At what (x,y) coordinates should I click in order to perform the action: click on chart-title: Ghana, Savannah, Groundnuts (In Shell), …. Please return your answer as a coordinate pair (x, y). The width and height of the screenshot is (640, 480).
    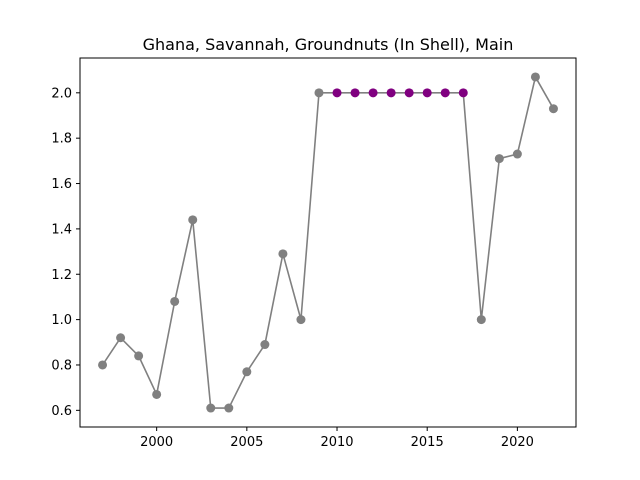
    Looking at the image, I should click on (328, 44).